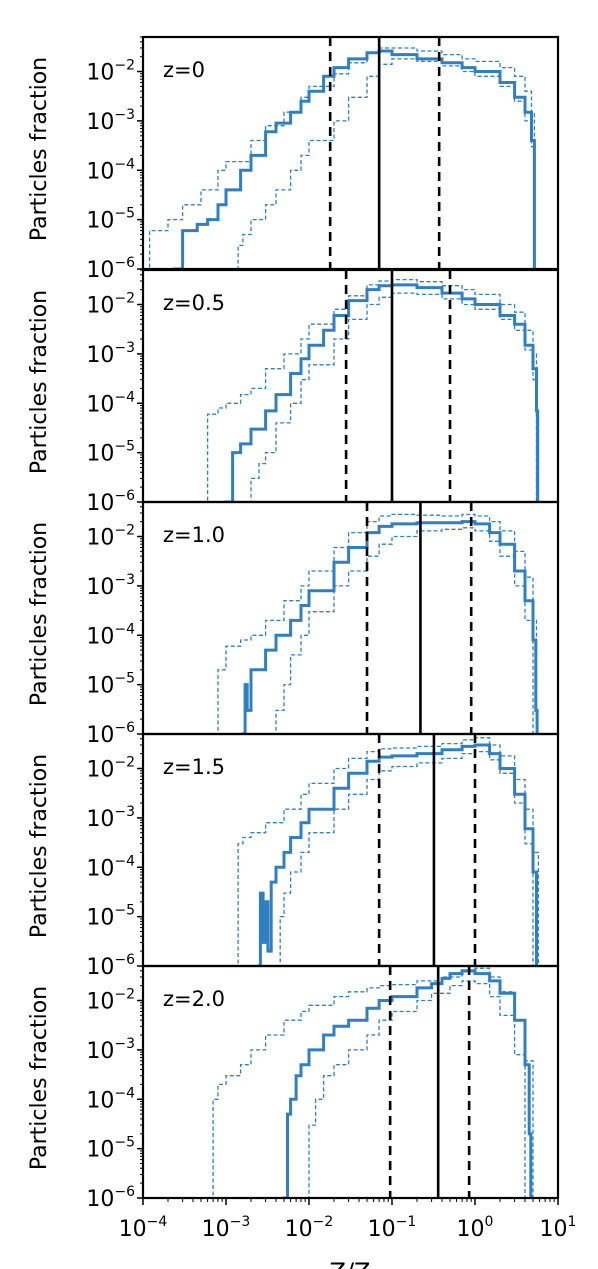  I want to click on x-tick-label: 10⁻⁴, so click(143, 1228).